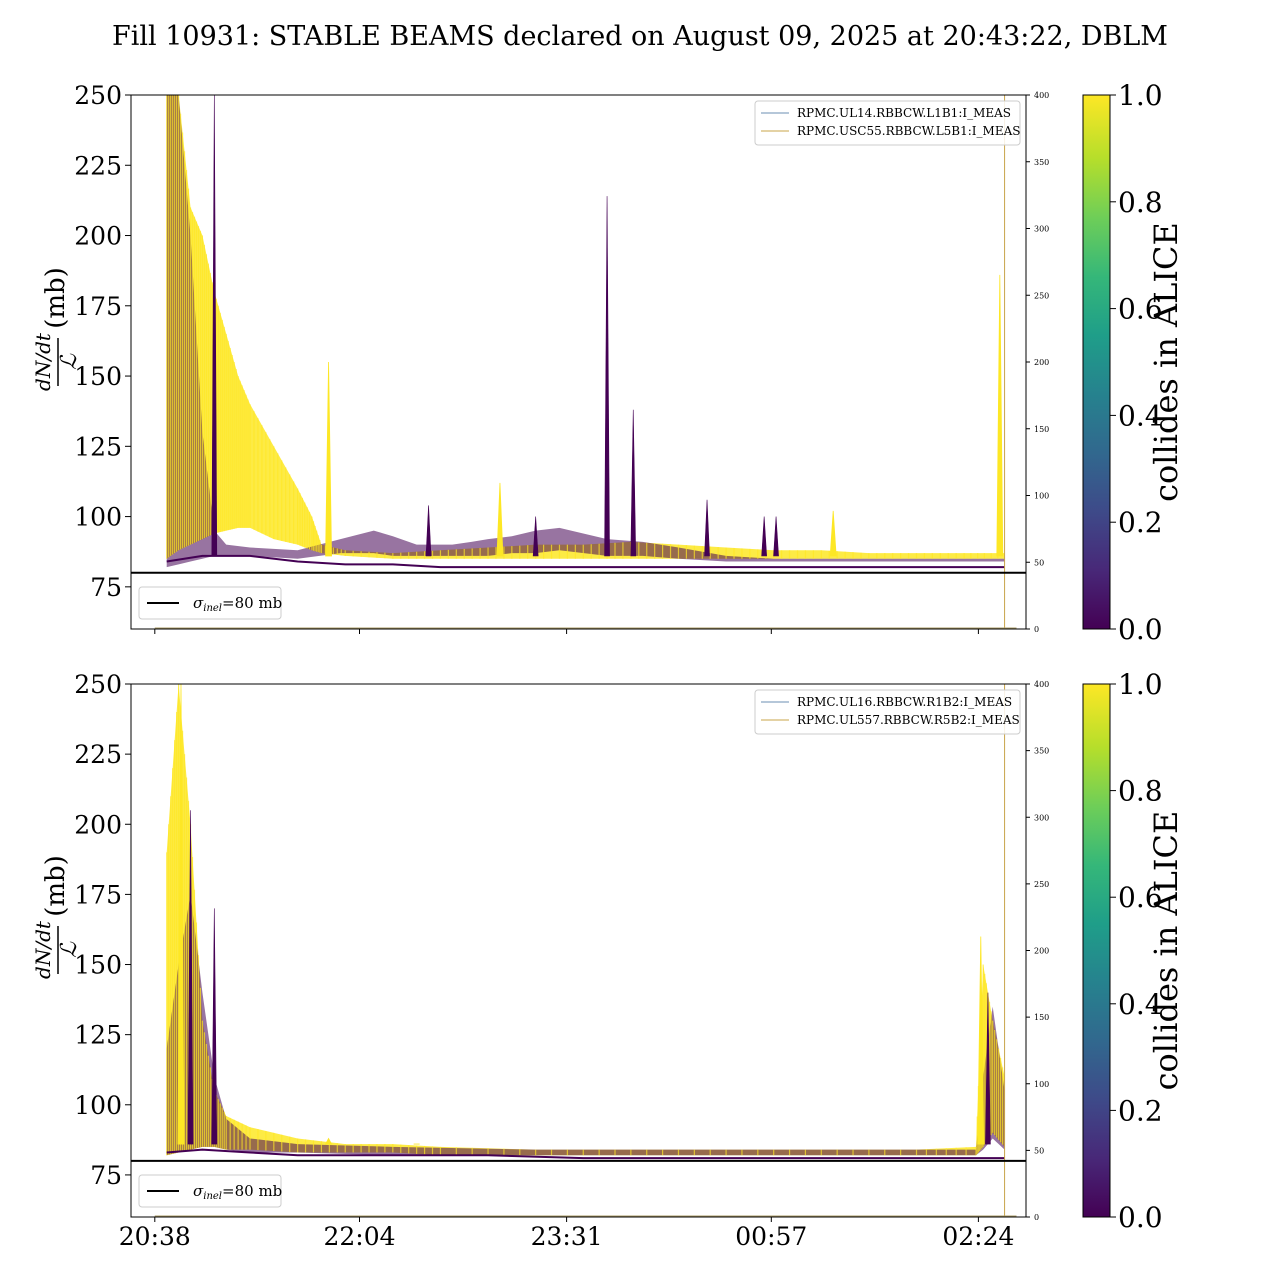  Describe the element at coordinates (904, 702) in the screenshot. I see `legend-entry: RPMC.UL16.RBBCW.R1B2:I_MEAS` at that location.